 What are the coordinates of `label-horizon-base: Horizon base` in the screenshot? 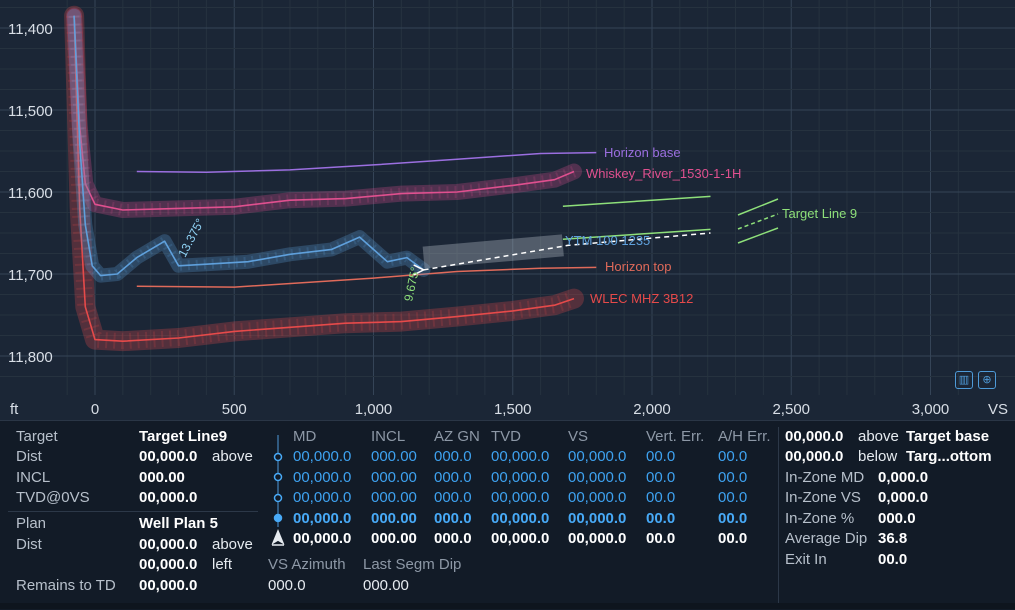 It's located at (642, 152).